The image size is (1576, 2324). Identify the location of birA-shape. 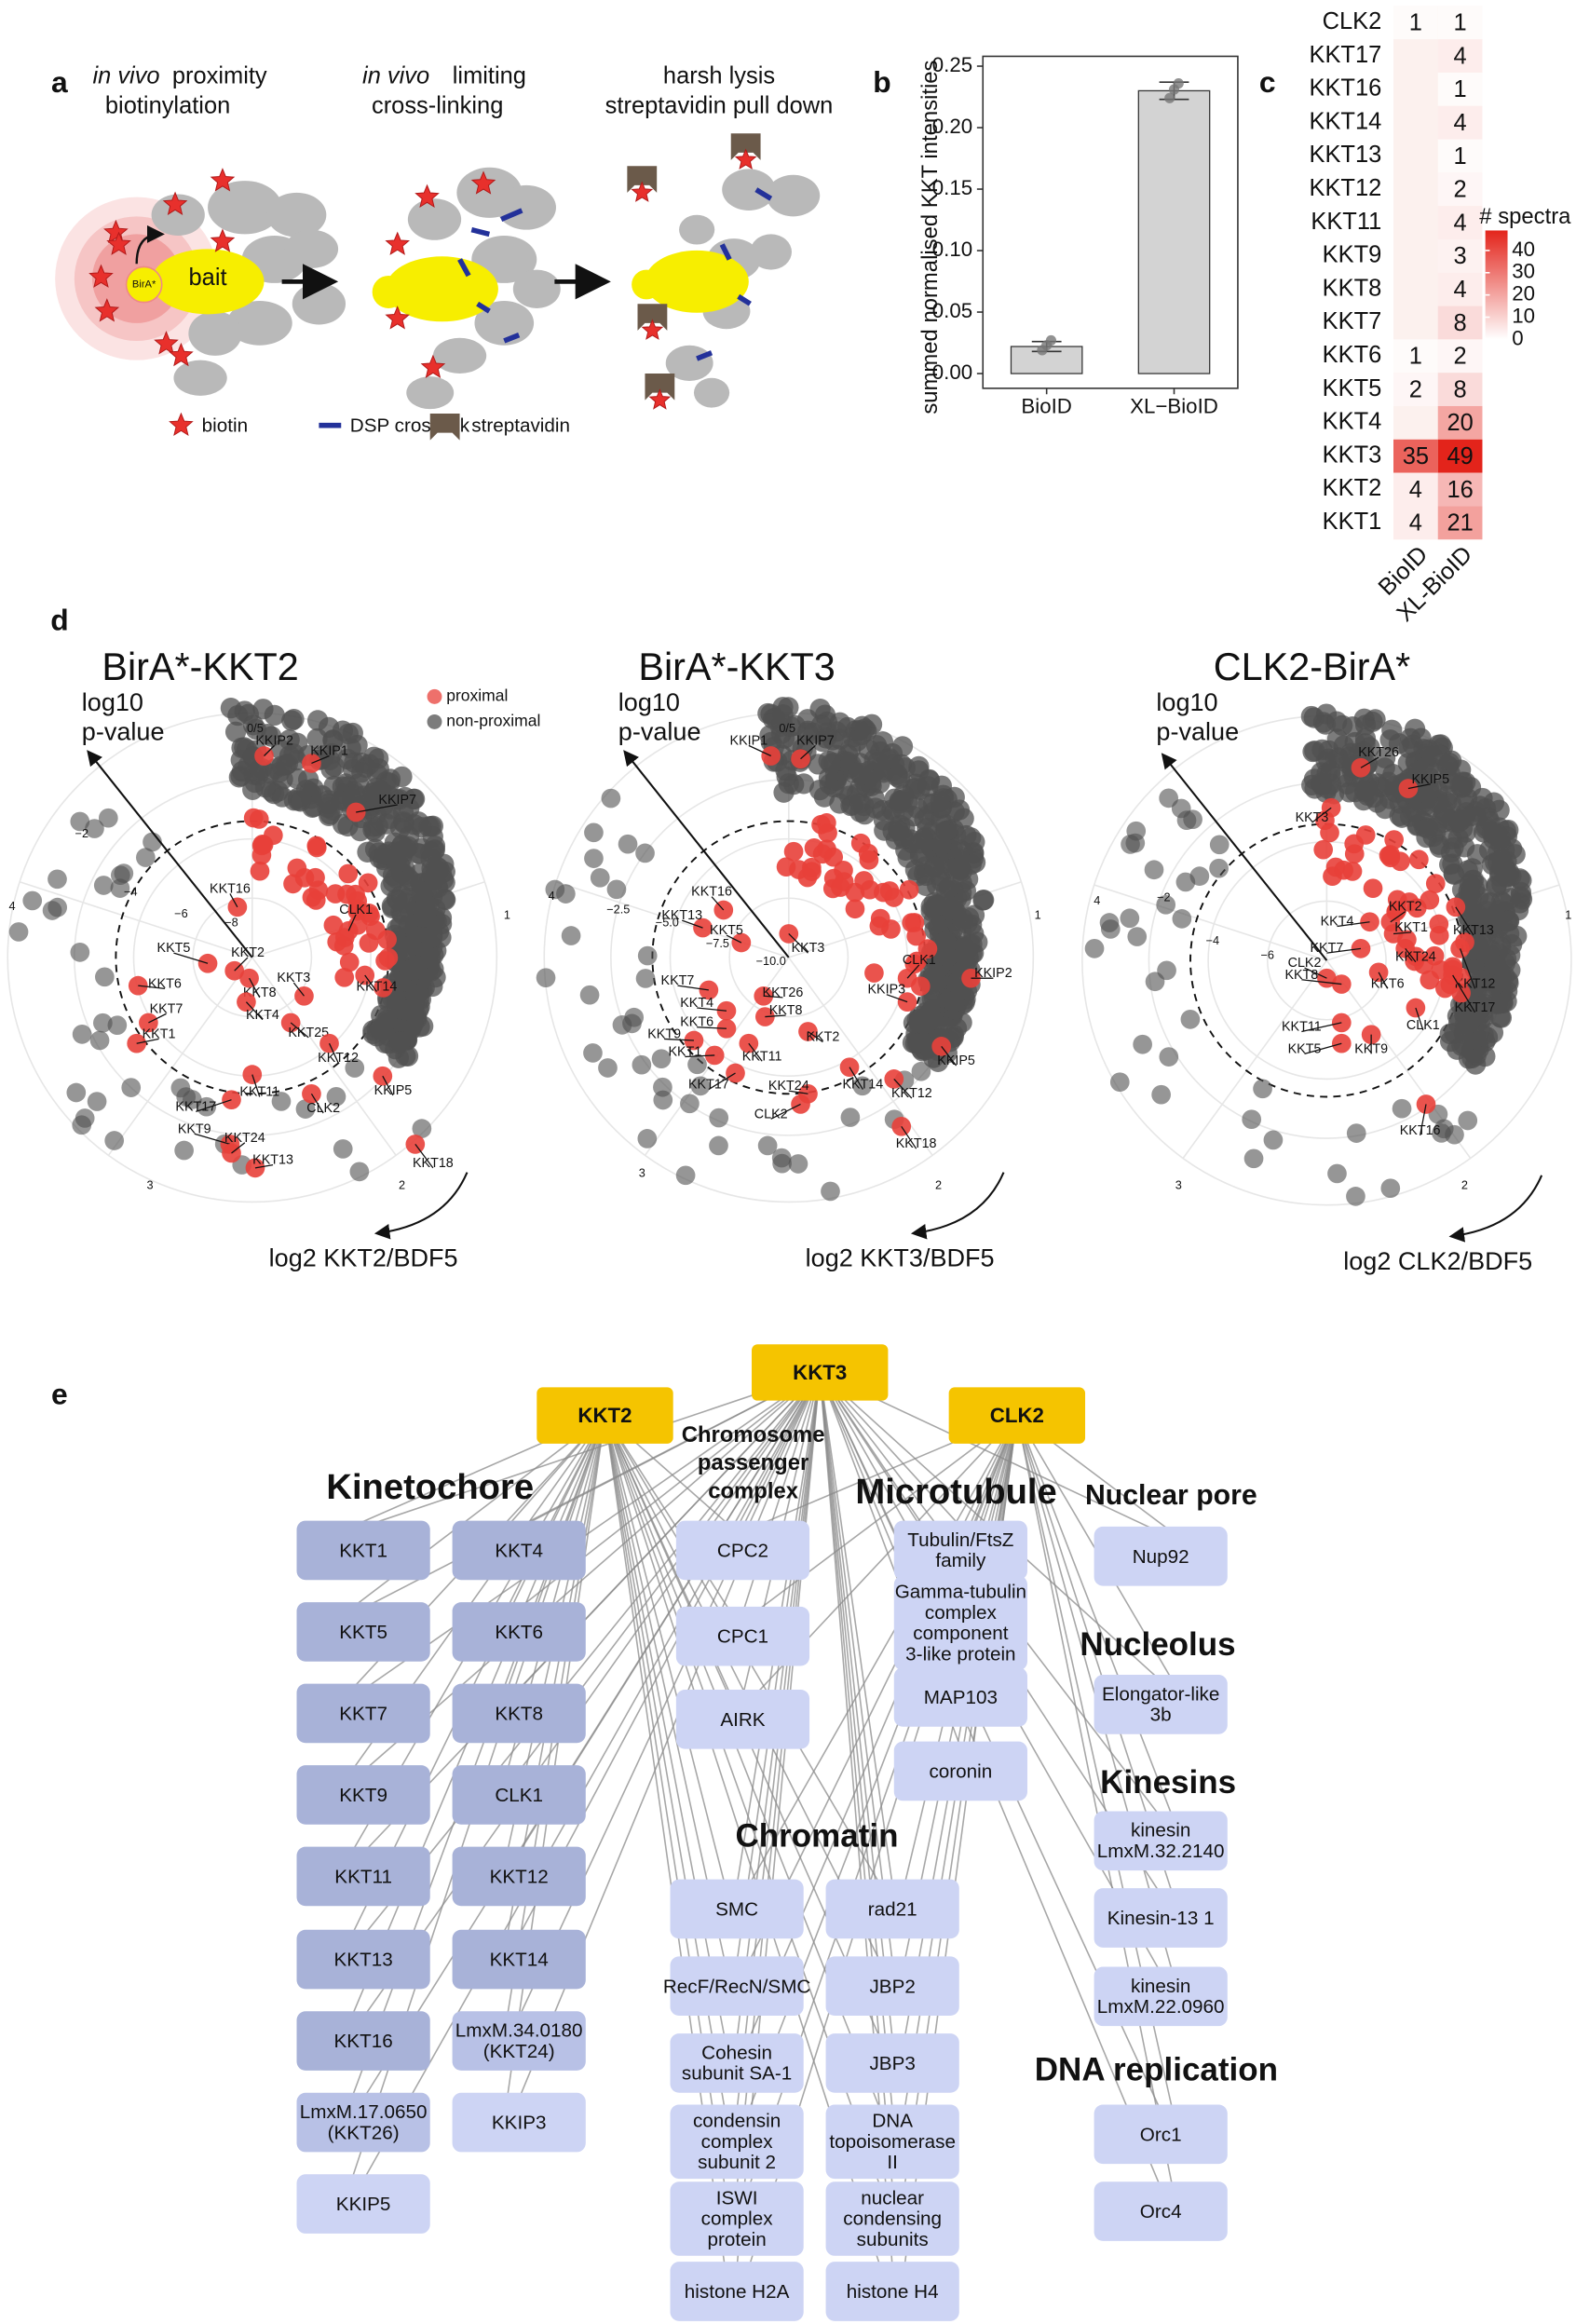
(144, 284).